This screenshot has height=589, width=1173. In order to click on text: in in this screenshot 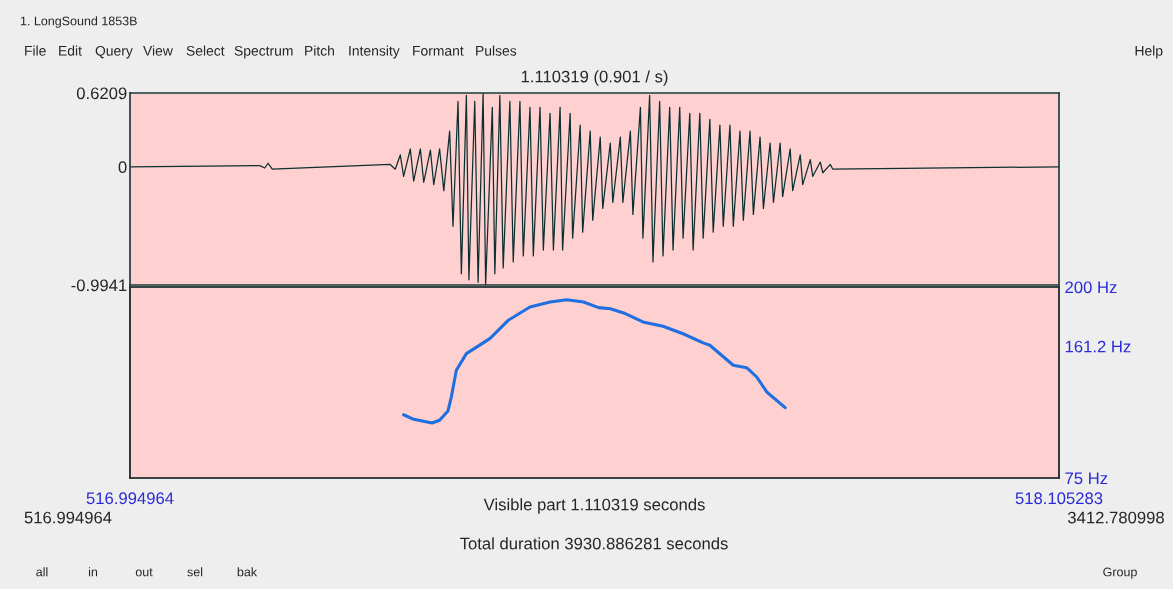, I will do `click(93, 572)`.